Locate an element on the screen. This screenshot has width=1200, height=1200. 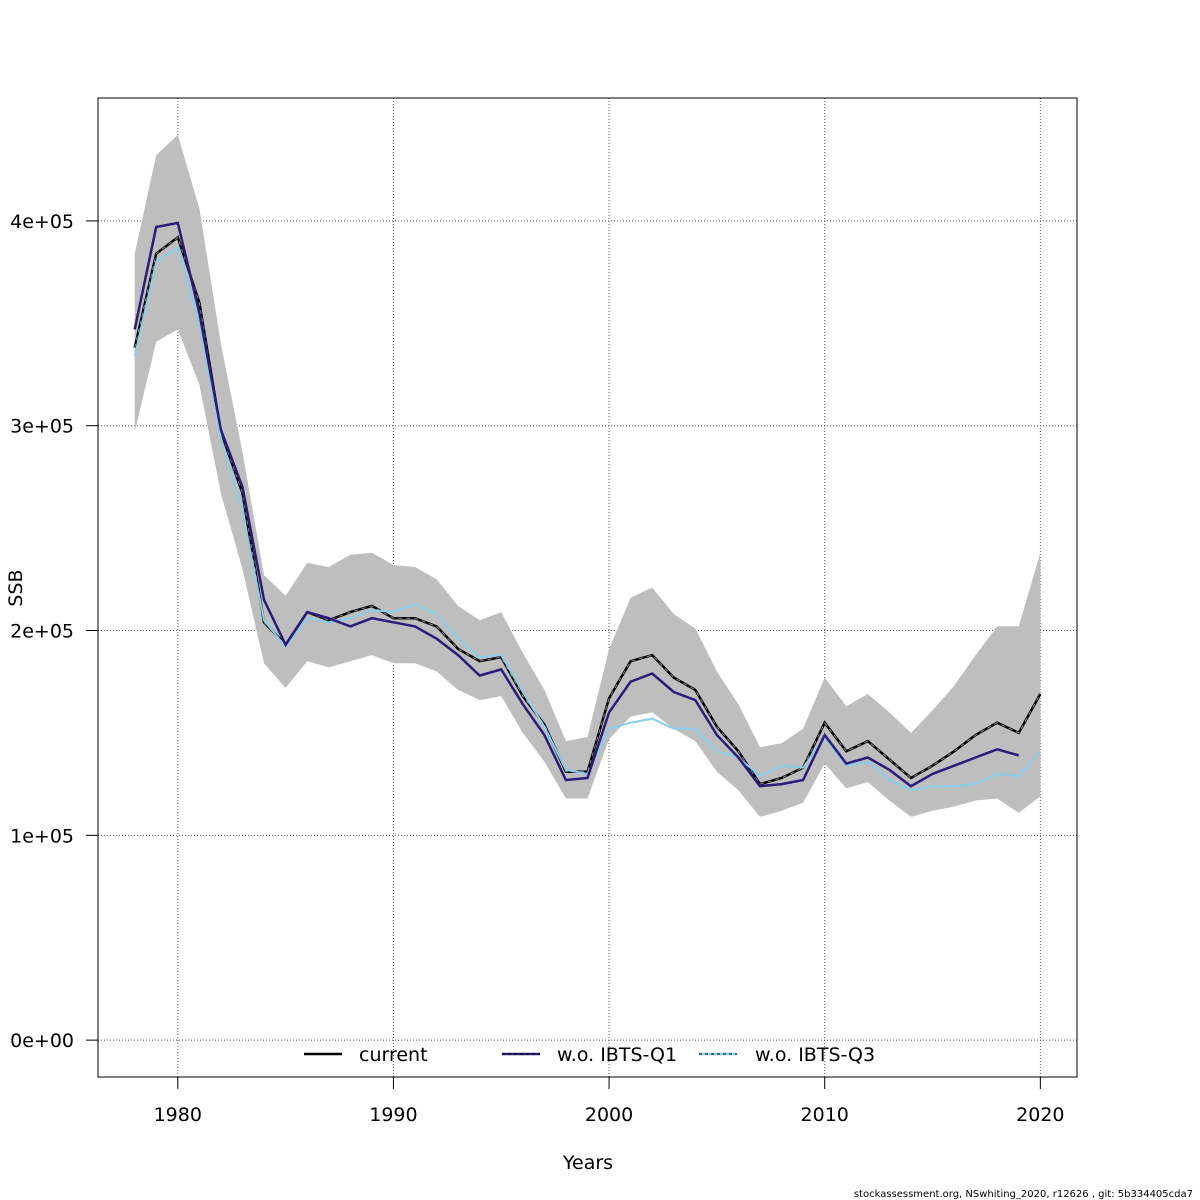
y-axis: 0e+00 1e+05 2e+05 3e+05 4e+05 is located at coordinates (54, 631).